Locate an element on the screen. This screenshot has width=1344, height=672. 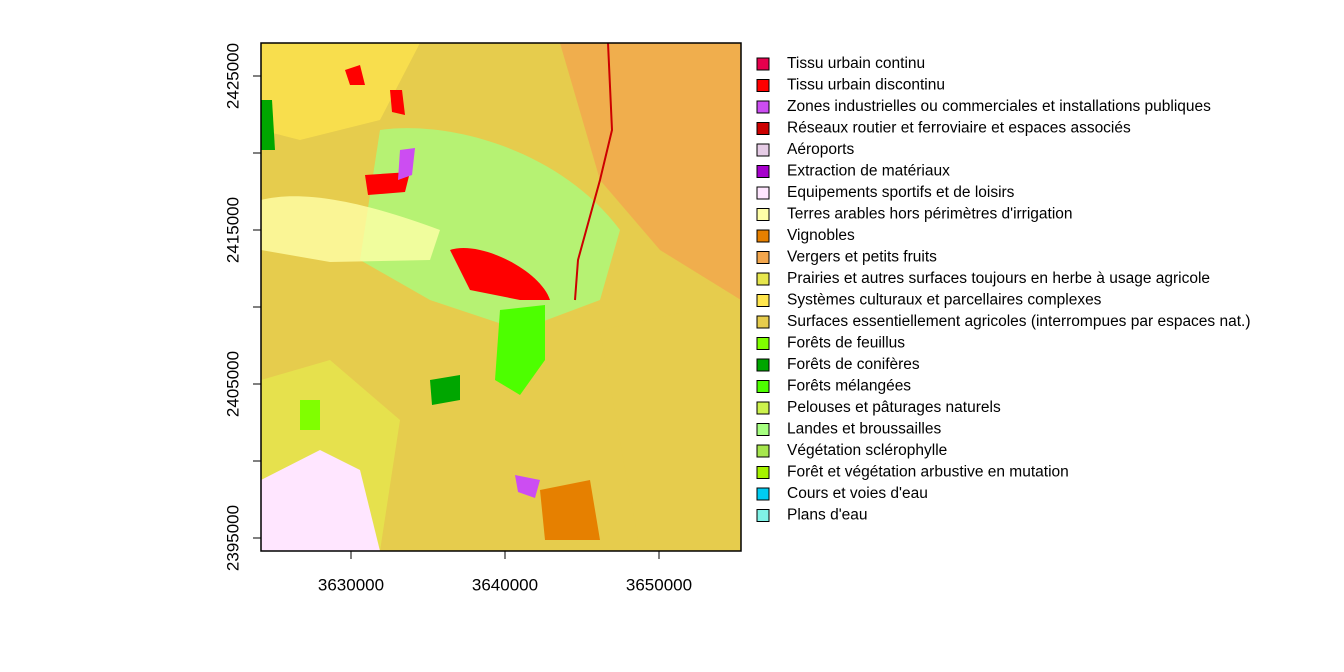
legend-label: Végétation sclérophylle is located at coordinates (867, 450).